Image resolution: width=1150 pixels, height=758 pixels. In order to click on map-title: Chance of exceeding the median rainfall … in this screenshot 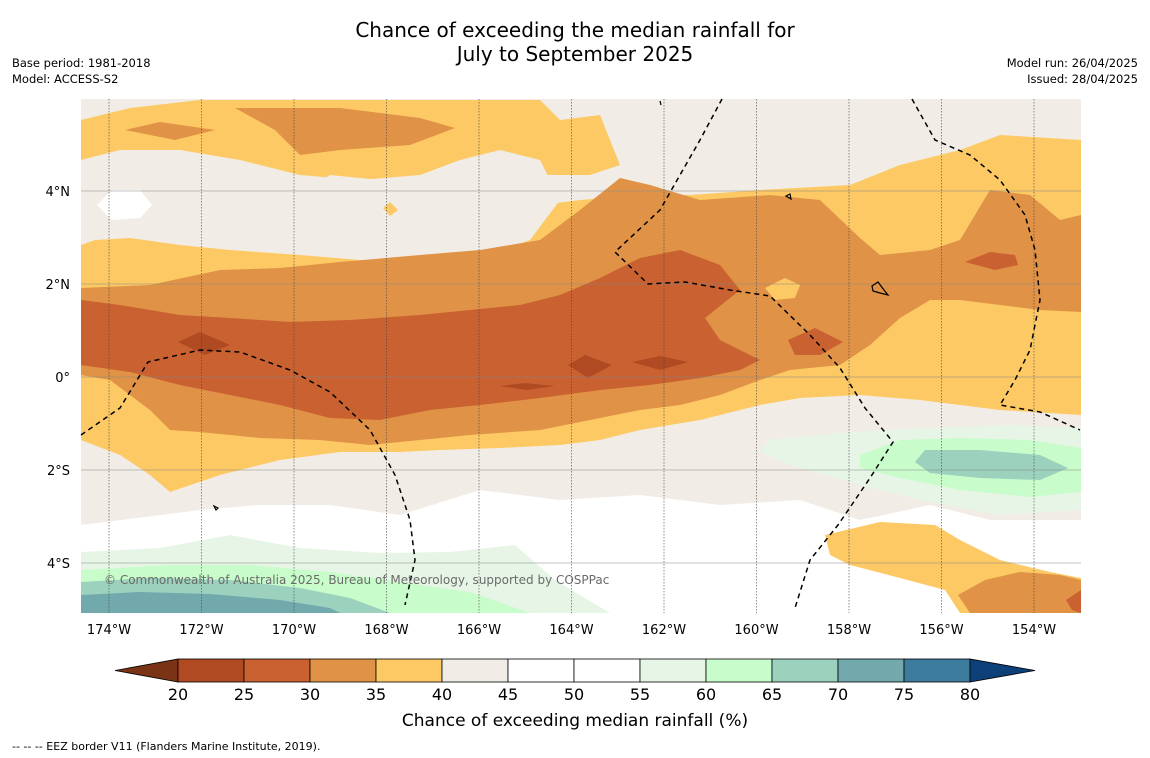, I will do `click(575, 42)`.